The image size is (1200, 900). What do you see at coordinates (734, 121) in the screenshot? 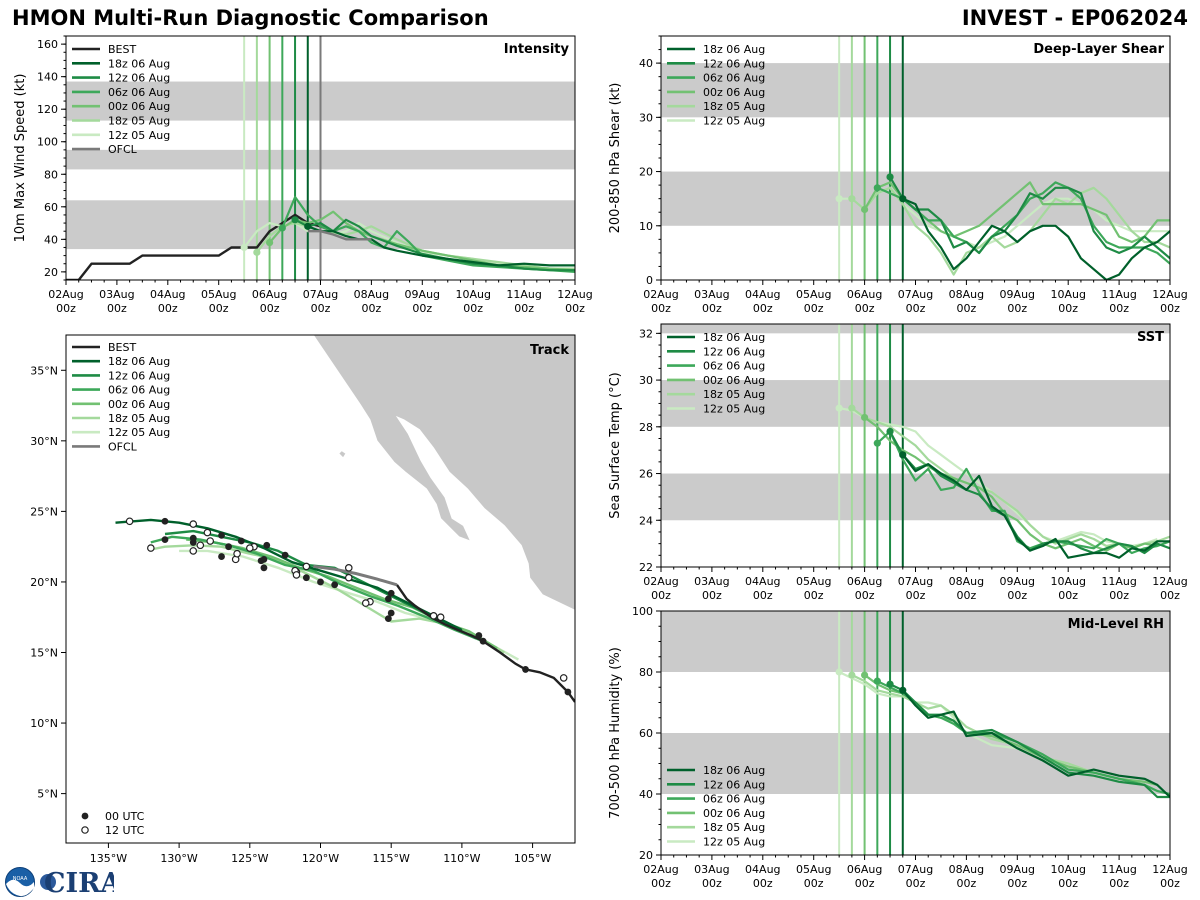
I see `legend-label: 12z 05 Aug` at bounding box center [734, 121].